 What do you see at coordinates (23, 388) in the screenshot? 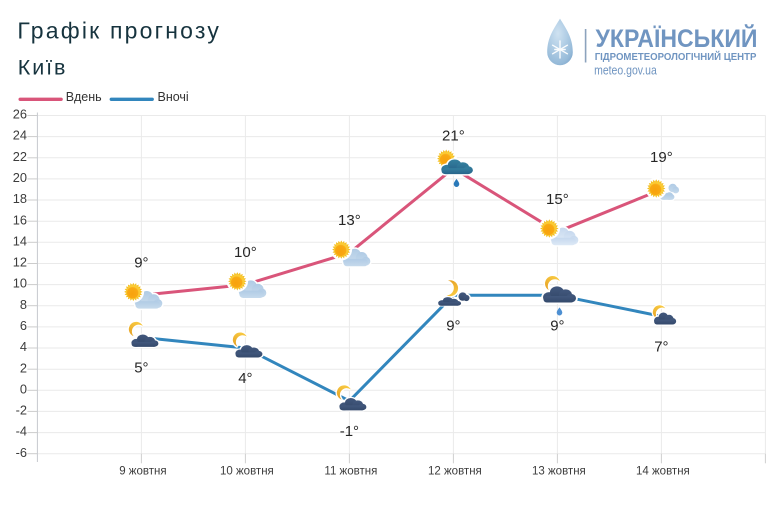
I see `svg-text: 0` at bounding box center [23, 388].